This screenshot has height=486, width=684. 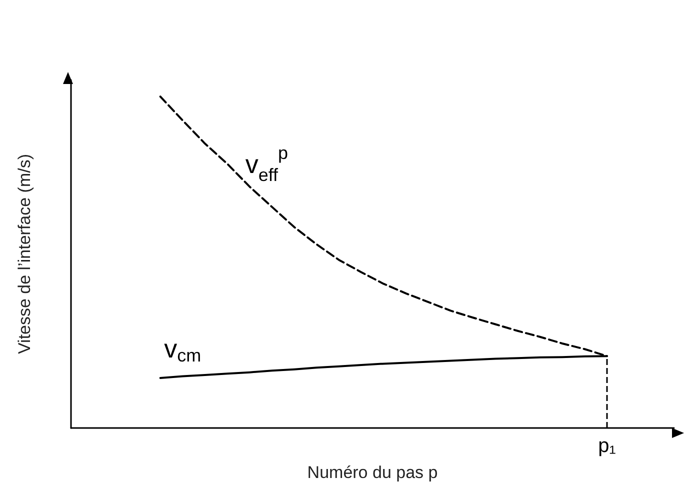 I want to click on y-axis-title: Vitesse de l’interface (m/s), so click(x=24, y=254).